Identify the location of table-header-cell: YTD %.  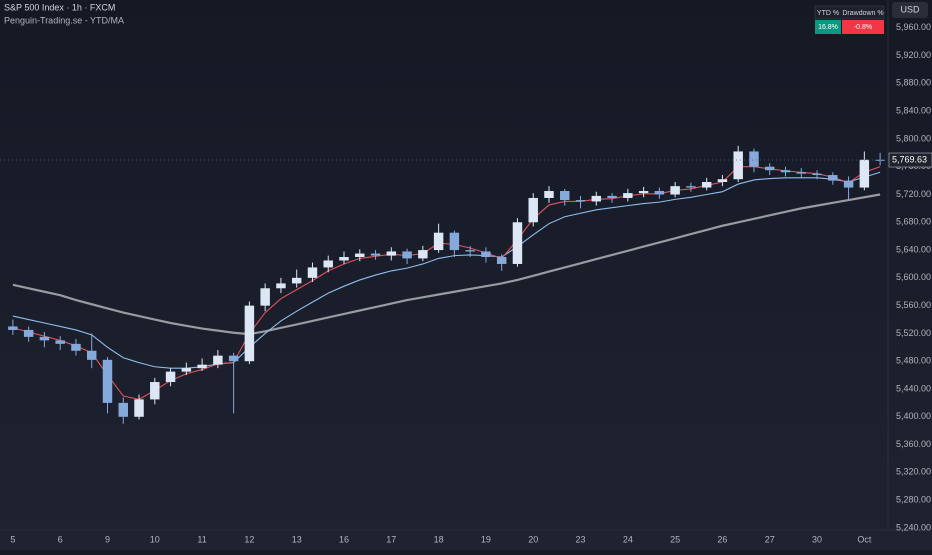
(828, 13).